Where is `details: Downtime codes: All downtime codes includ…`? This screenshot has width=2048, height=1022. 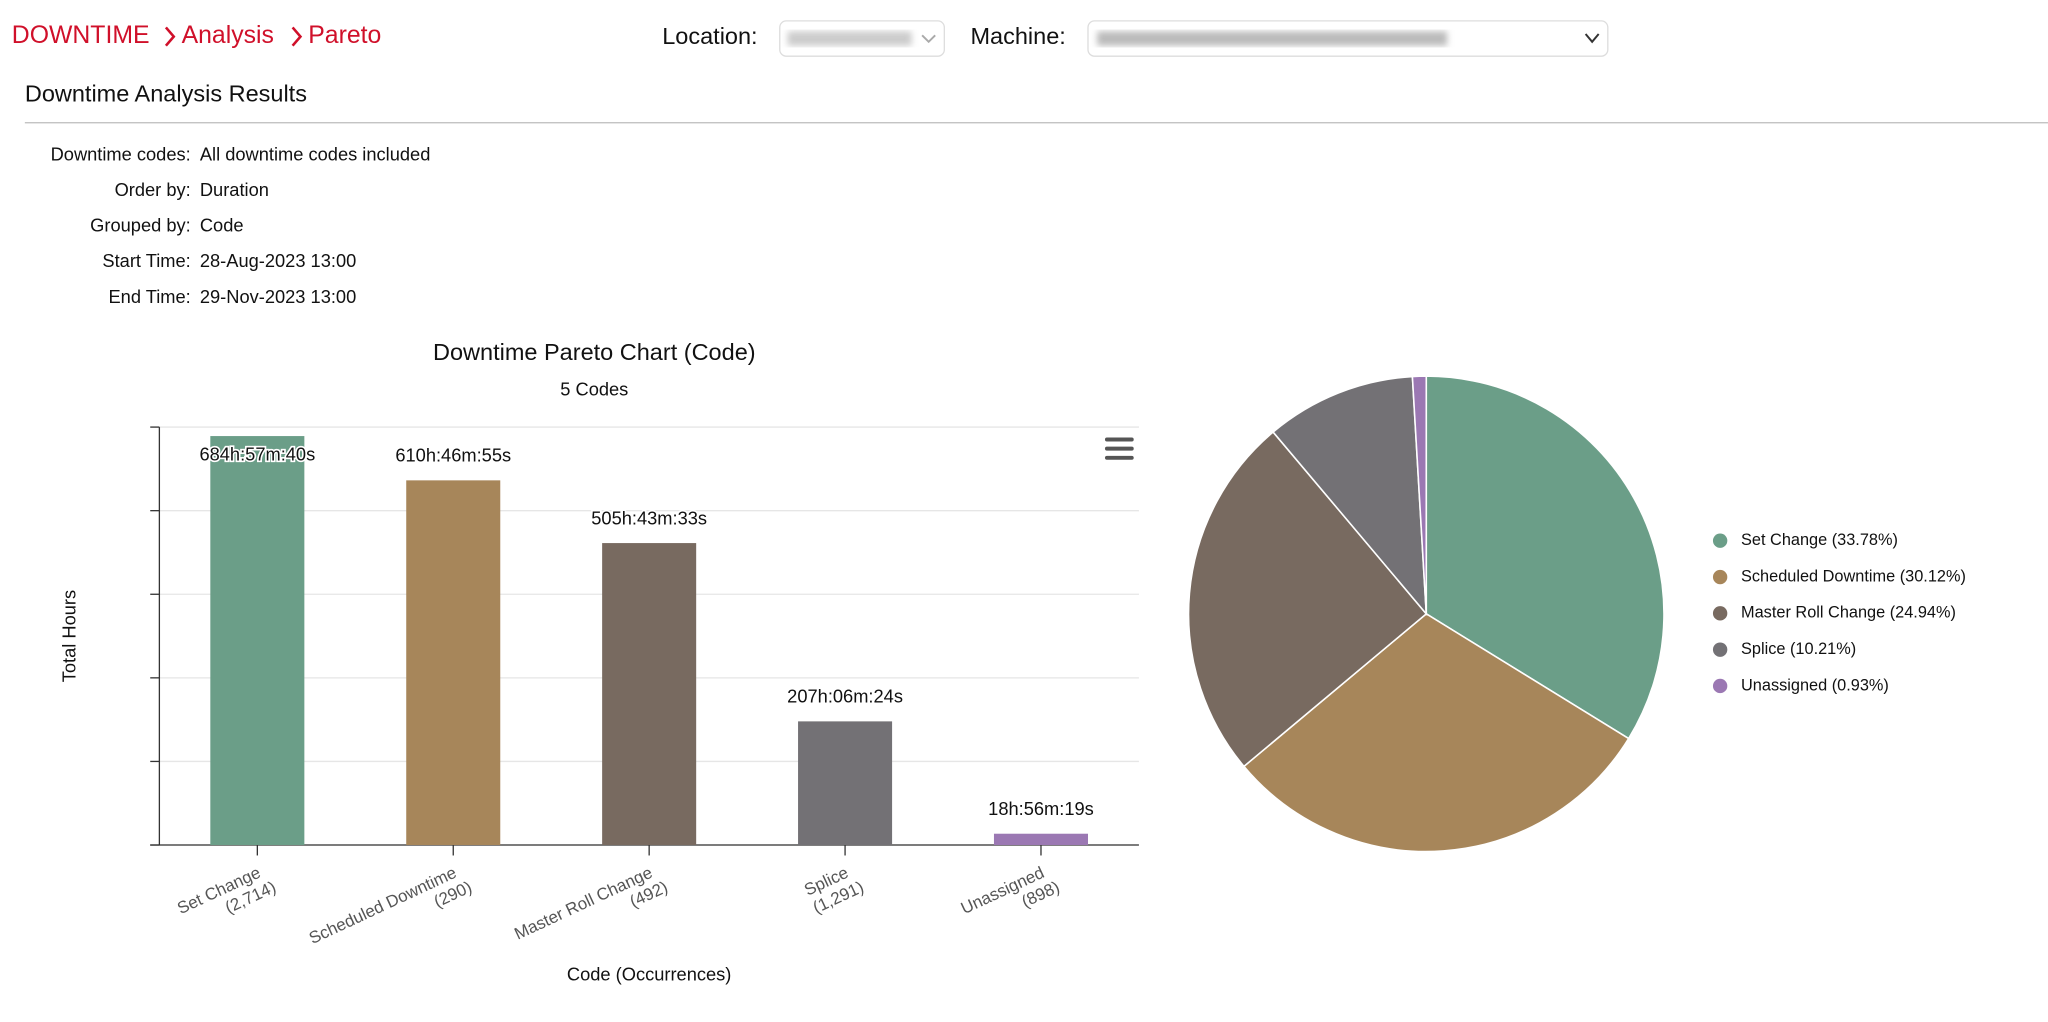
details: Downtime codes: All downtime codes includ… is located at coordinates (241, 225).